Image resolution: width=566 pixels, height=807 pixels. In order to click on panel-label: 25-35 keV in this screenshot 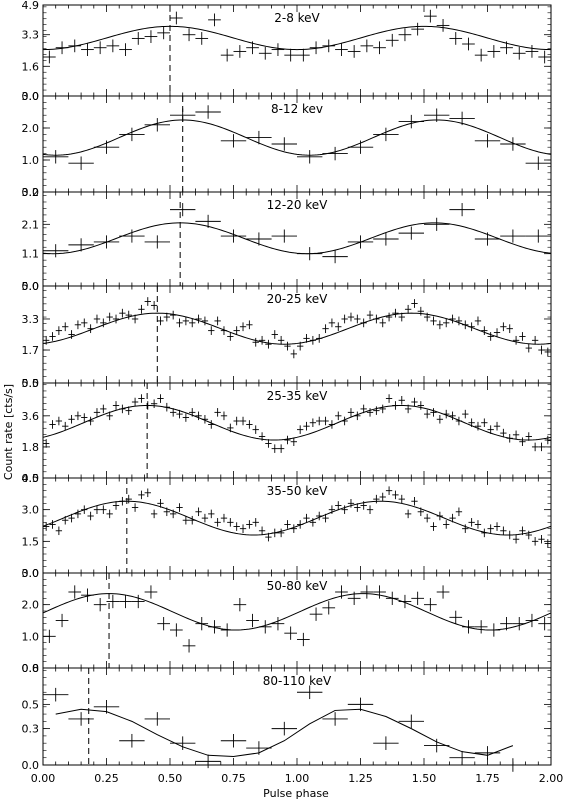, I will do `click(298, 396)`.